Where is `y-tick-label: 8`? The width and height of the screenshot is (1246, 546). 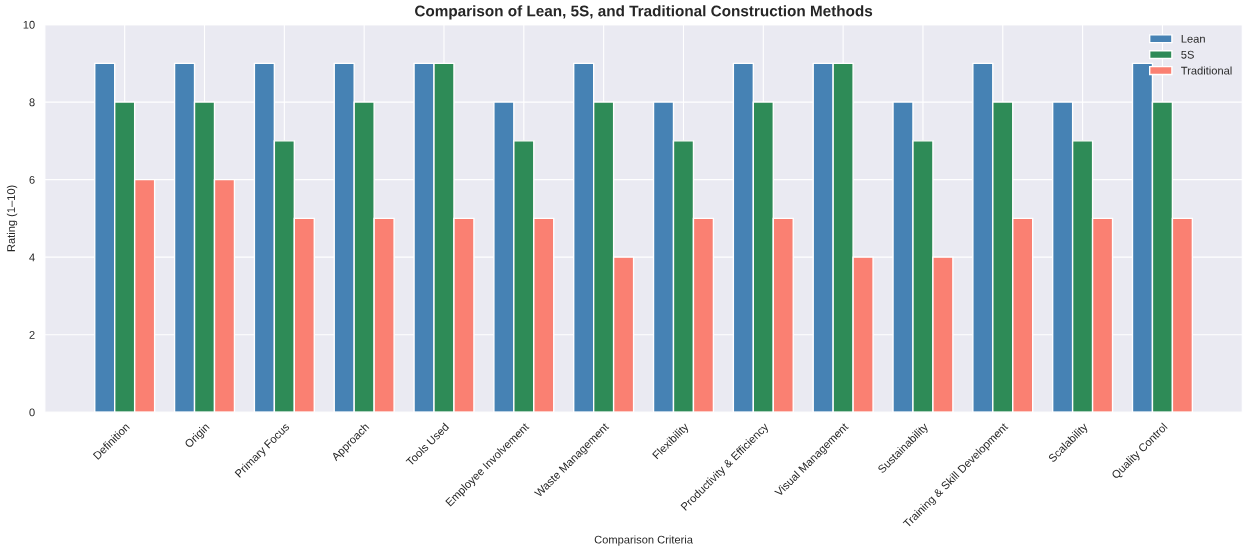
y-tick-label: 8 is located at coordinates (32, 102).